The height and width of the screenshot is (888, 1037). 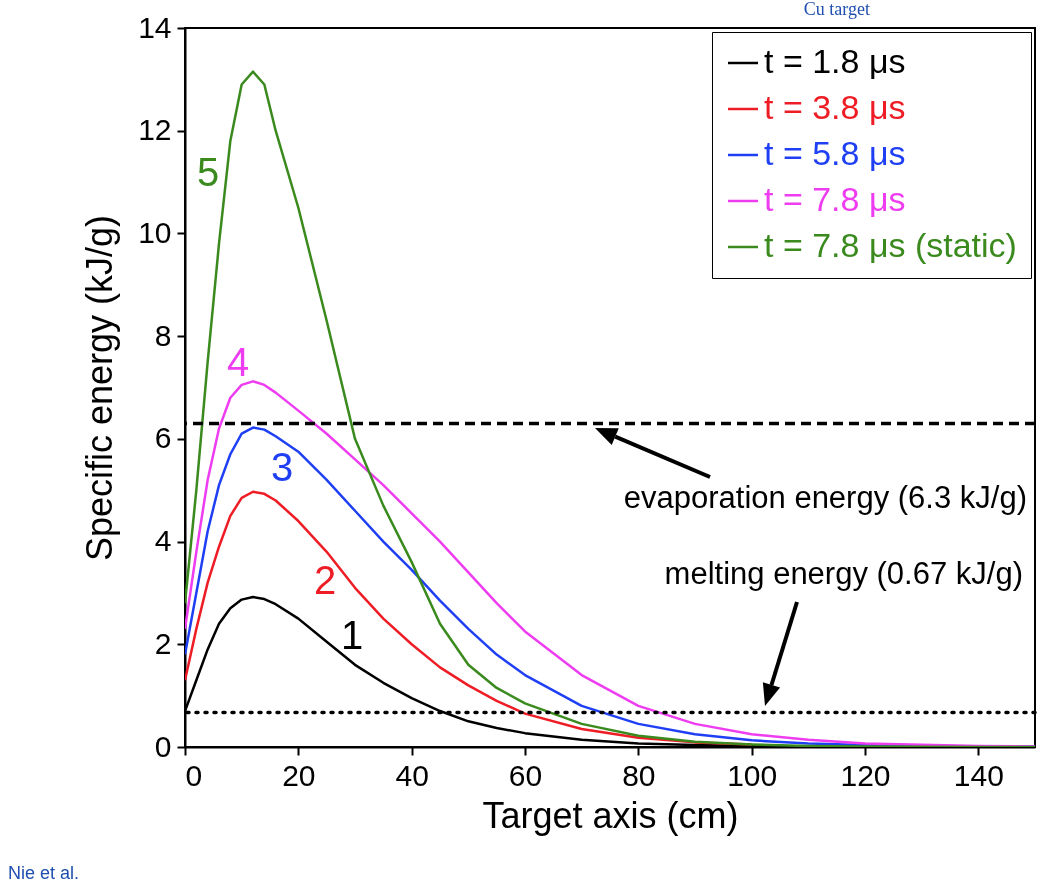 I want to click on legend-label: t = 1.8 μs, so click(x=835, y=61).